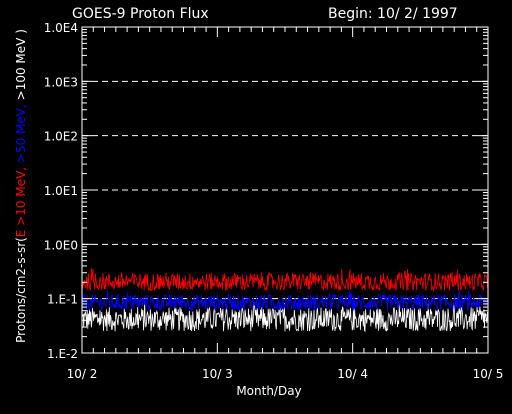 This screenshot has height=414, width=512. I want to click on y-tick-label: 1.E-1, so click(62, 300).